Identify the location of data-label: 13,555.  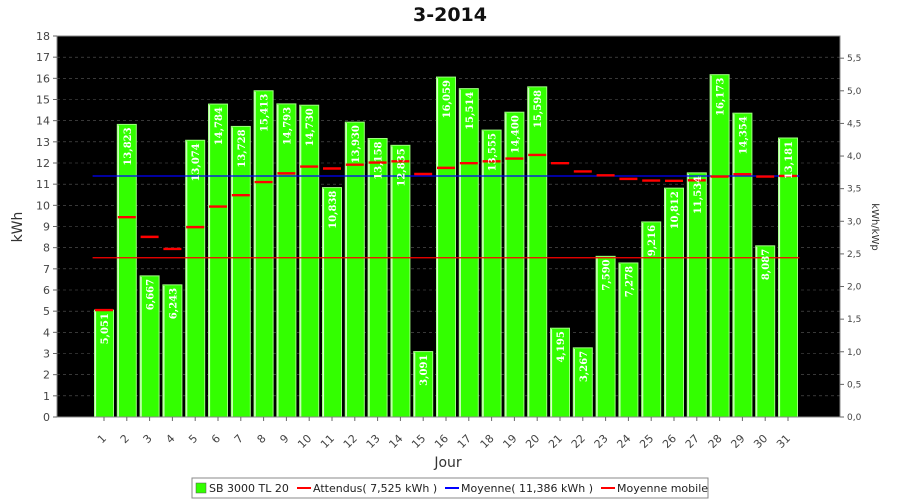
(493, 152).